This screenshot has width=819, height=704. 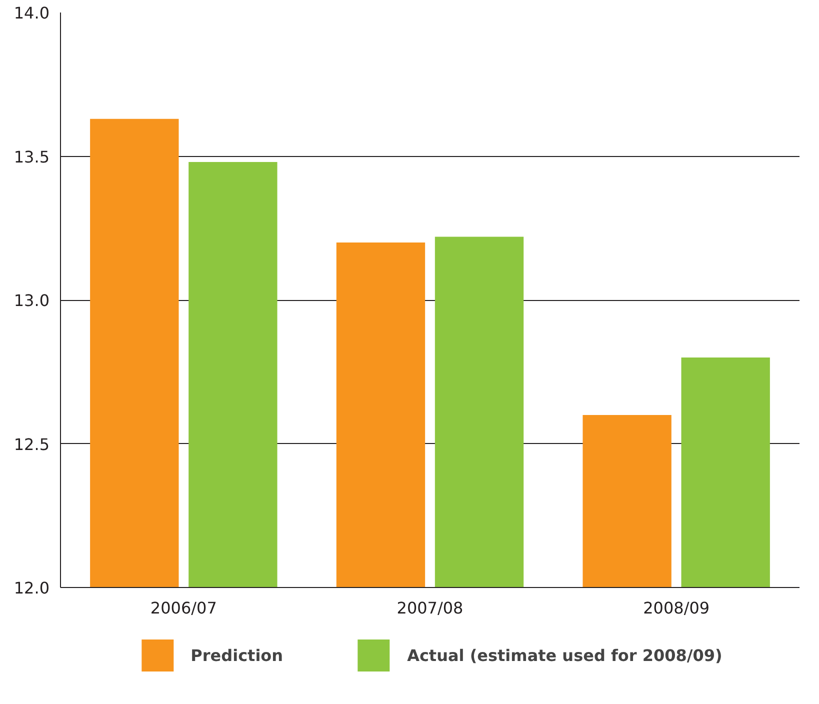 I want to click on x-tick-label: 2006/07, so click(x=183, y=608).